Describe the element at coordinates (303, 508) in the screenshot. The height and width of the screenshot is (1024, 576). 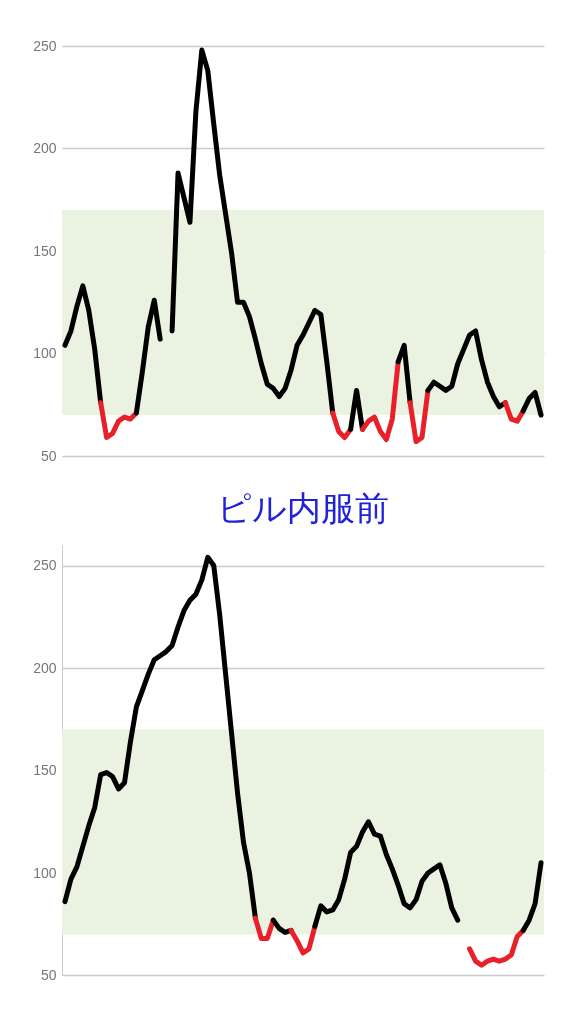
I see `chart-title: ピル内服前` at that location.